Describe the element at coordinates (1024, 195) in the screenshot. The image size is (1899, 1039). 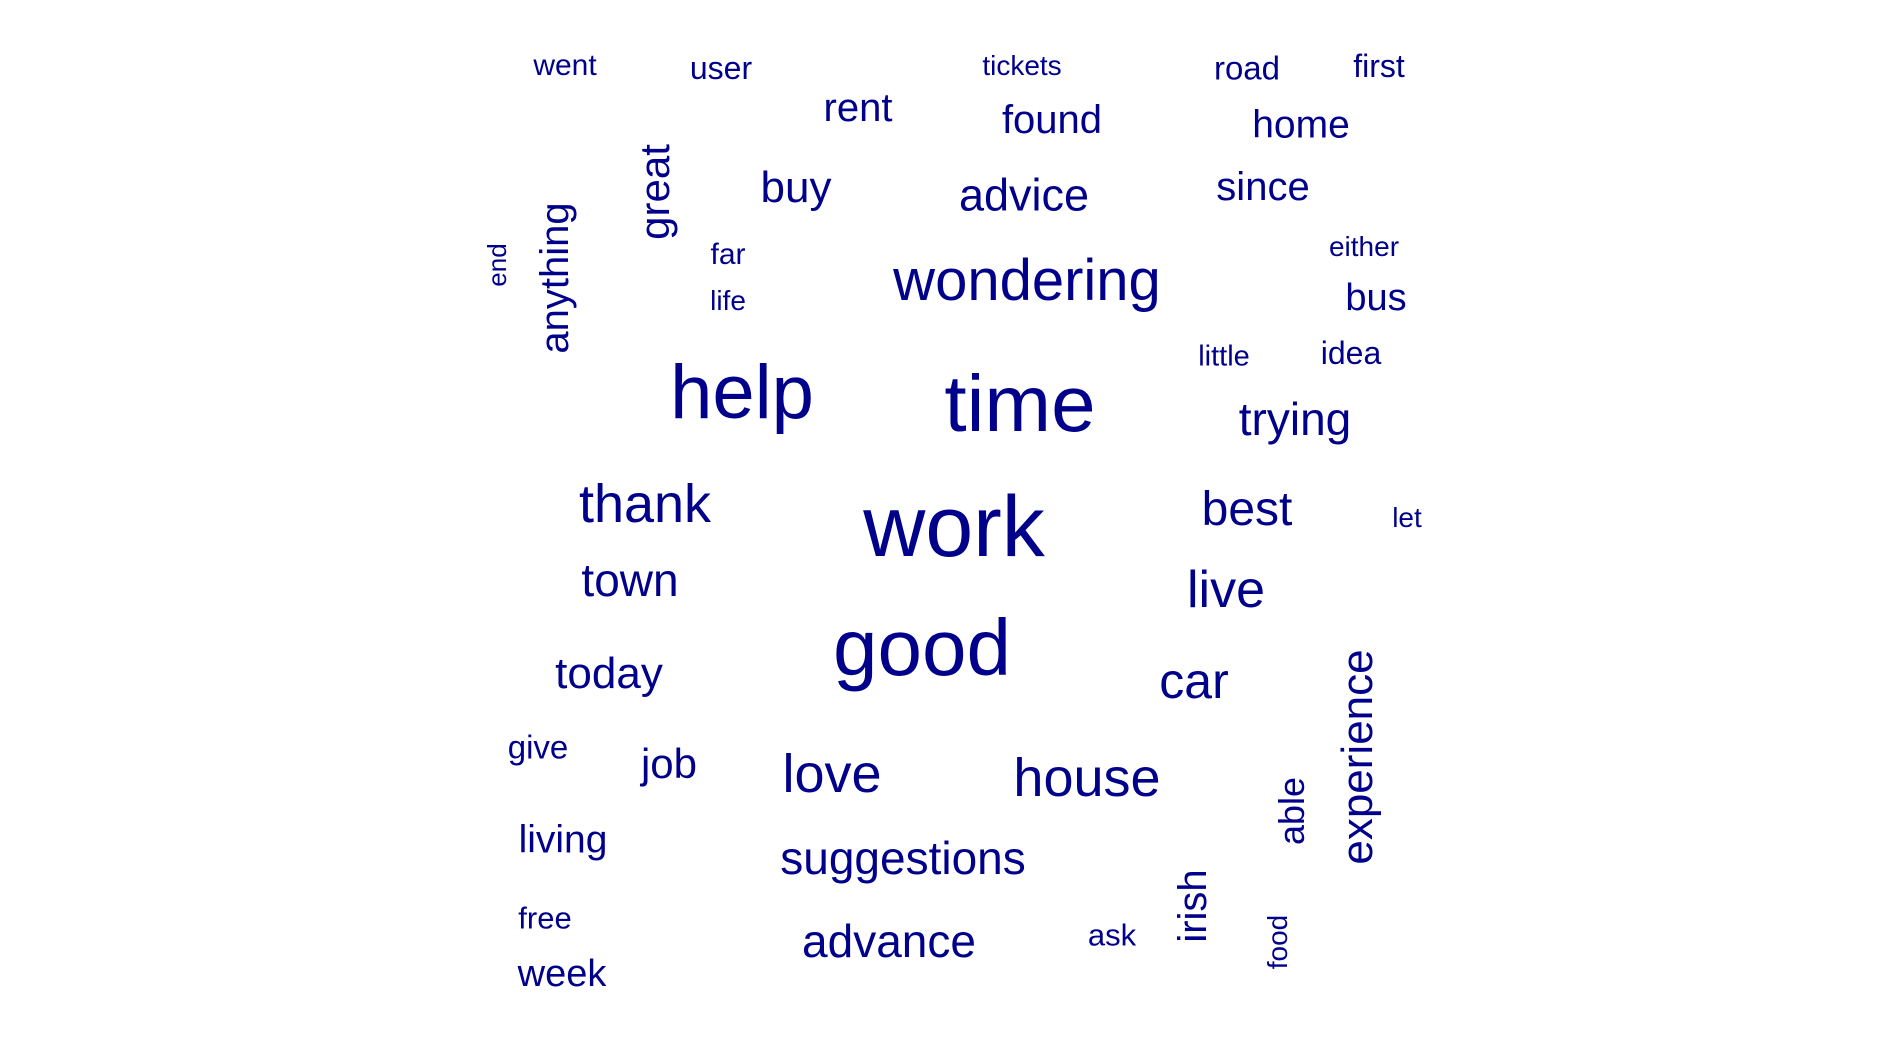
I see `word-advice: advice` at that location.